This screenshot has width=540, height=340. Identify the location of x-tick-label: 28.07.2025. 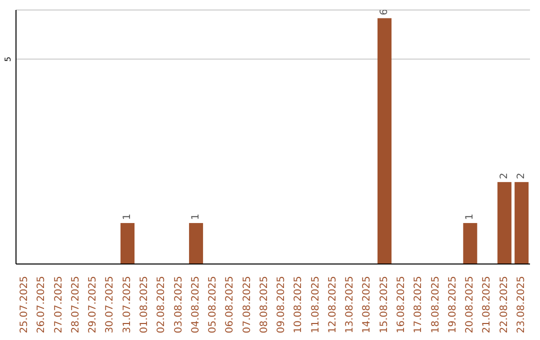
(76, 305).